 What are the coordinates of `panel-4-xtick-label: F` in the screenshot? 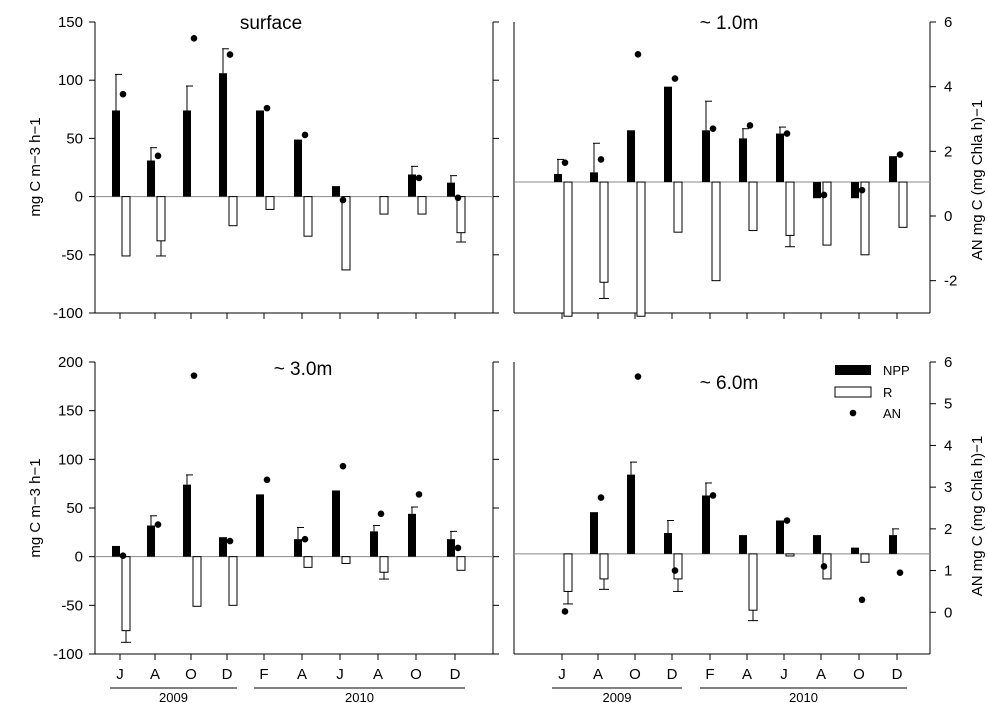 It's located at (709, 674).